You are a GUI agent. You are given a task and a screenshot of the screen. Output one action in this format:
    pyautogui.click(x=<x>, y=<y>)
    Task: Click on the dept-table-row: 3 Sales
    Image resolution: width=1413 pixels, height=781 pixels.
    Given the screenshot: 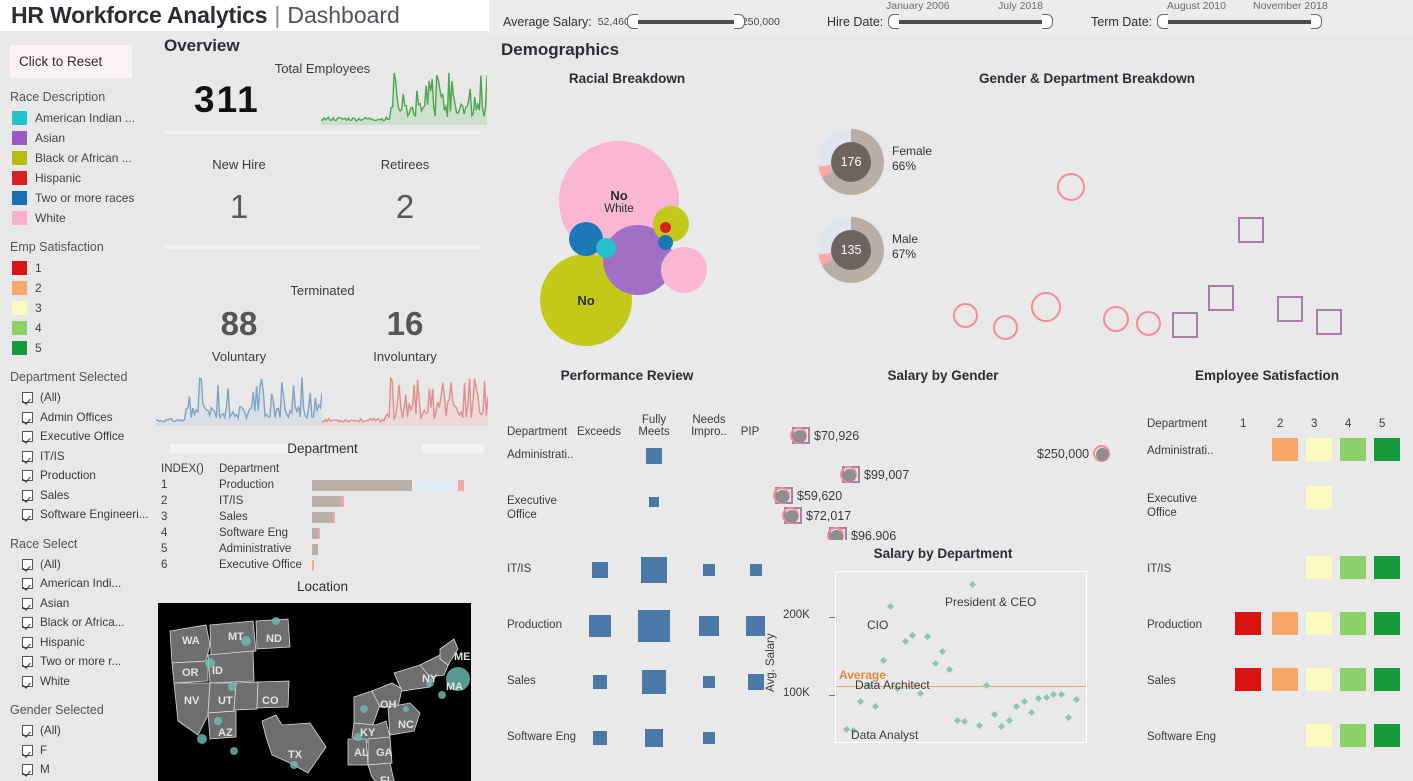 What is the action you would take?
    pyautogui.click(x=322, y=517)
    